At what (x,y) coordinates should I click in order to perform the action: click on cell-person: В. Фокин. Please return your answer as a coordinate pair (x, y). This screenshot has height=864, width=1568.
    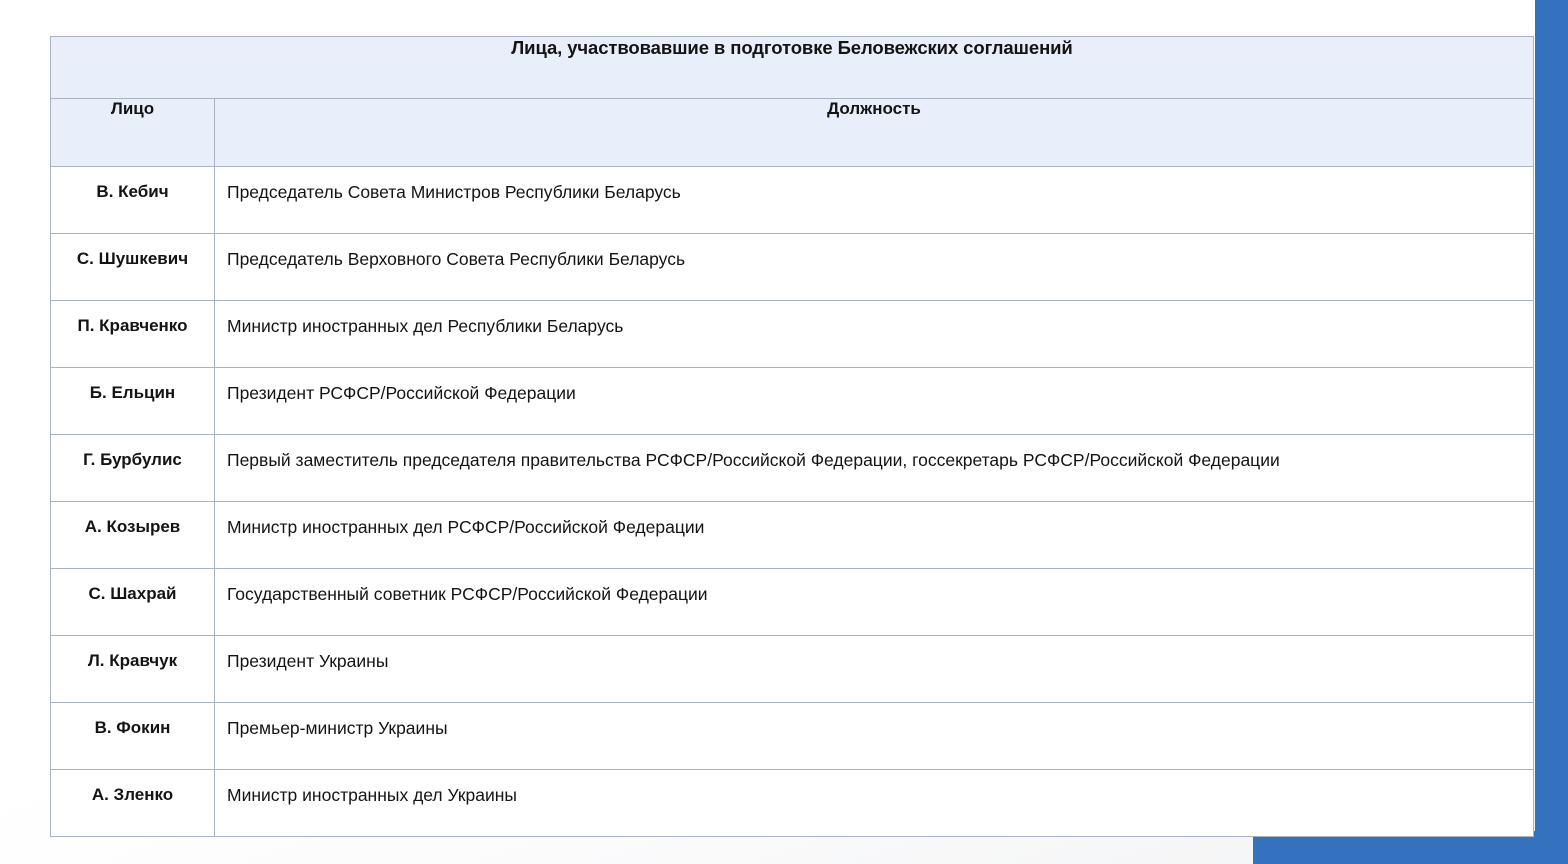
    Looking at the image, I should click on (132, 736).